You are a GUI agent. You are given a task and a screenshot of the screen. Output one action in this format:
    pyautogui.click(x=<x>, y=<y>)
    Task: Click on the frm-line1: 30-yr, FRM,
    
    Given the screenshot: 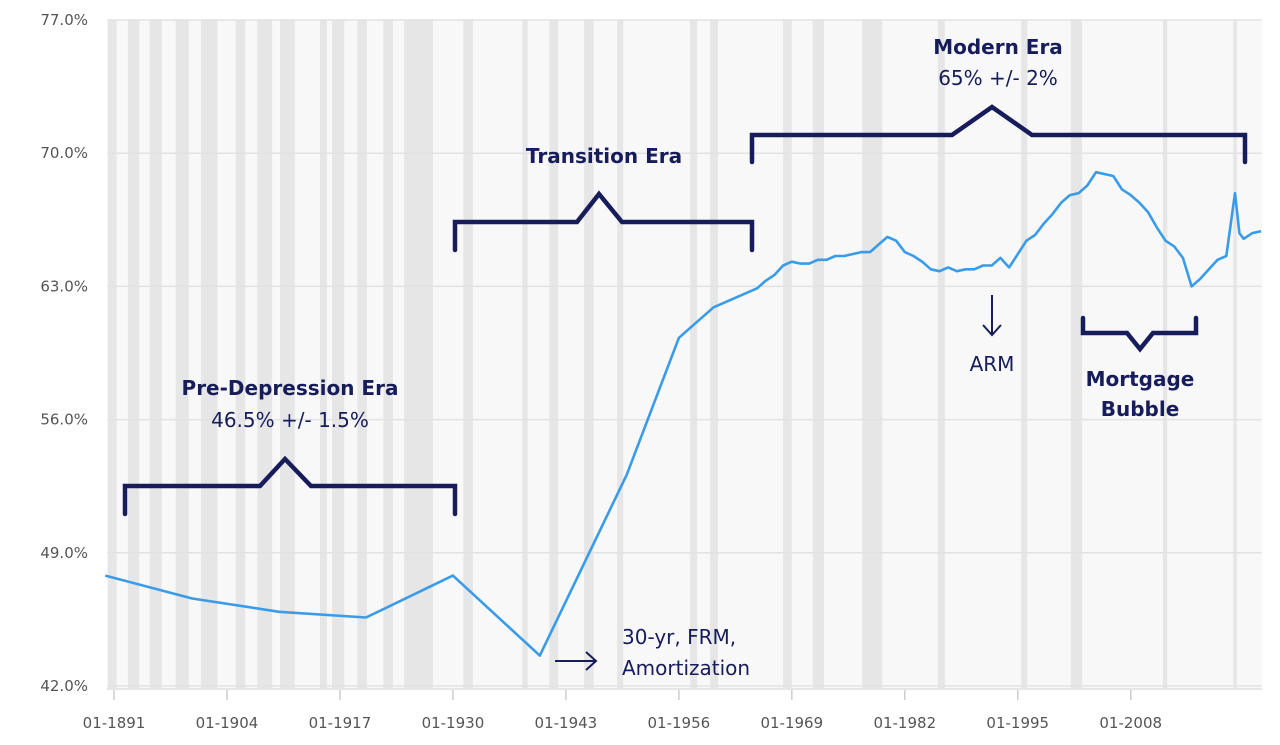 What is the action you would take?
    pyautogui.click(x=679, y=637)
    